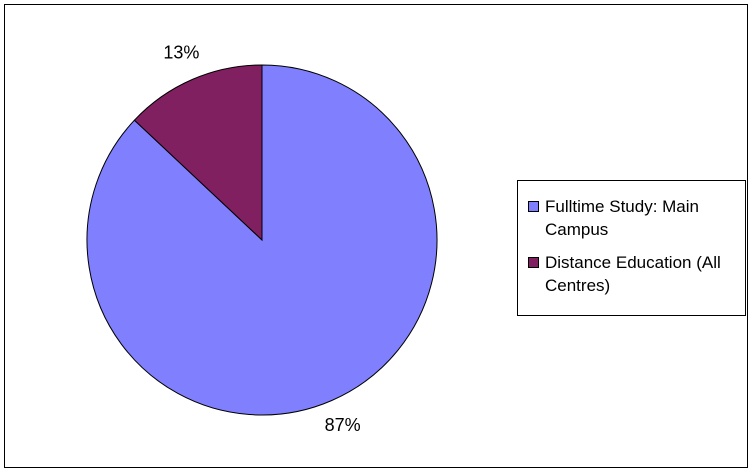  I want to click on legend-entry: Distance Education (All Centres), so click(636, 274).